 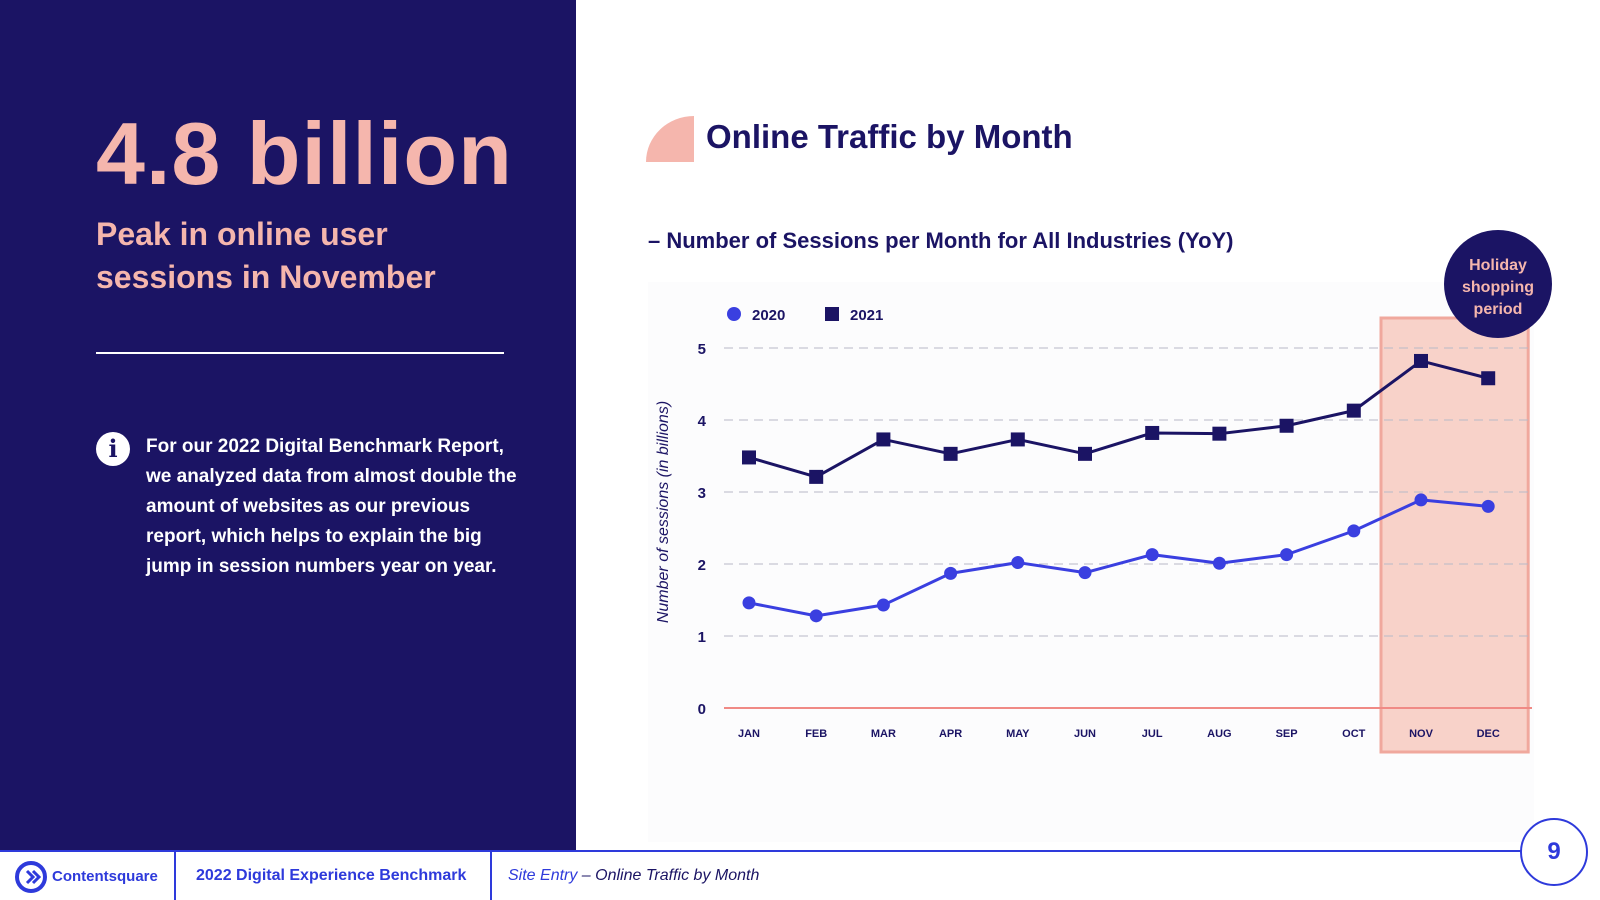 I want to click on quarter-circle-icon, so click(x=670, y=139).